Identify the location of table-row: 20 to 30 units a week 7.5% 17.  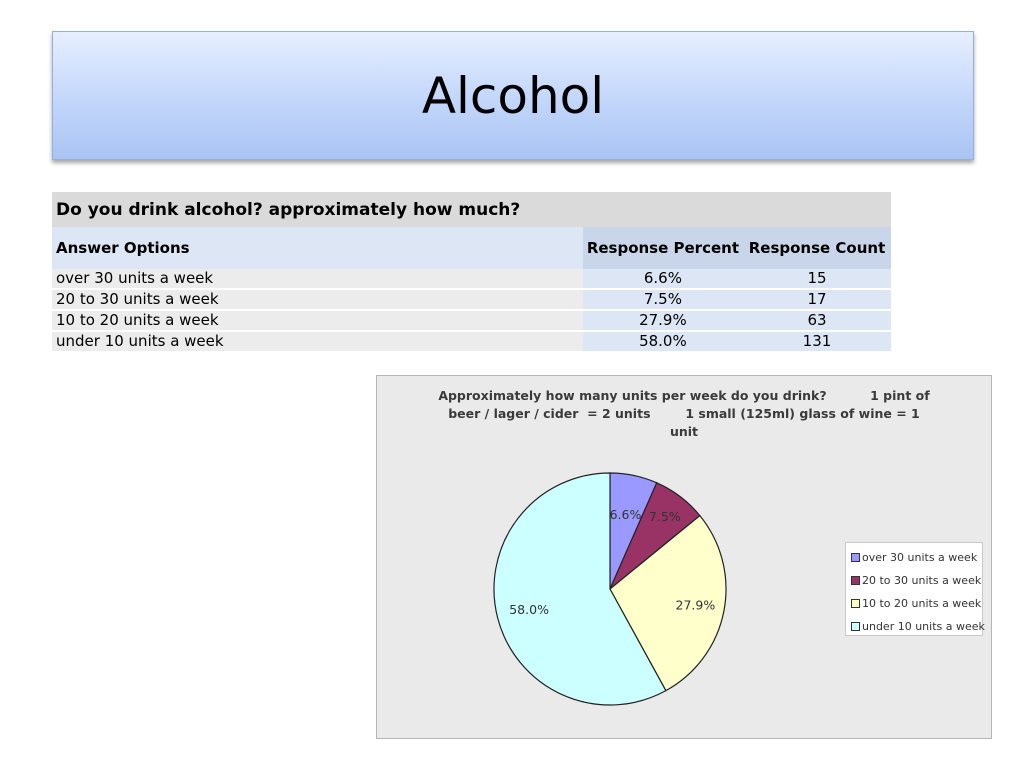
(471, 300).